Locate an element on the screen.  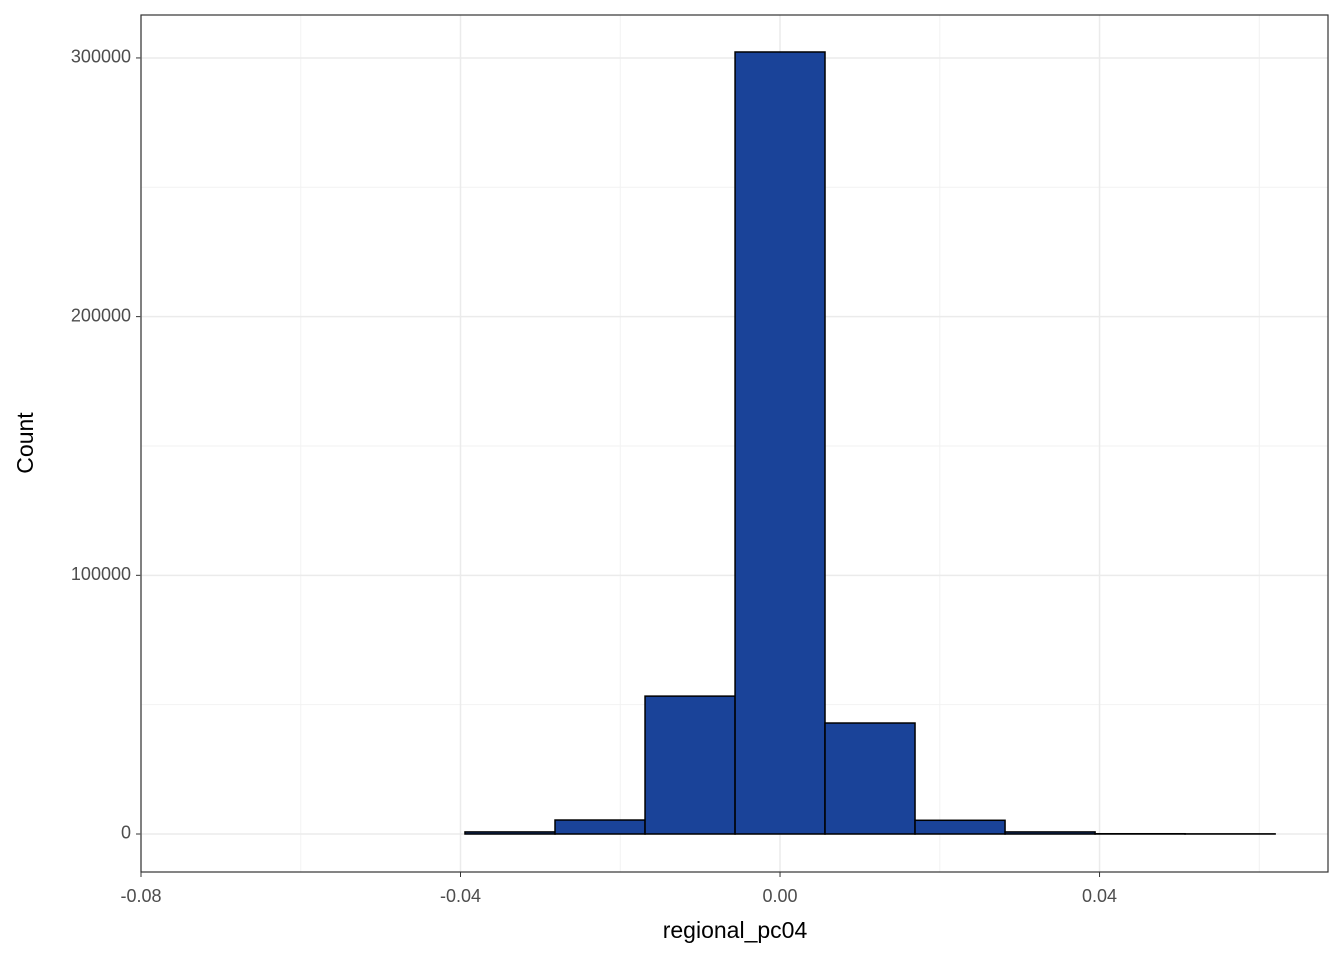
y-tick-label: 100000 is located at coordinates (101, 574).